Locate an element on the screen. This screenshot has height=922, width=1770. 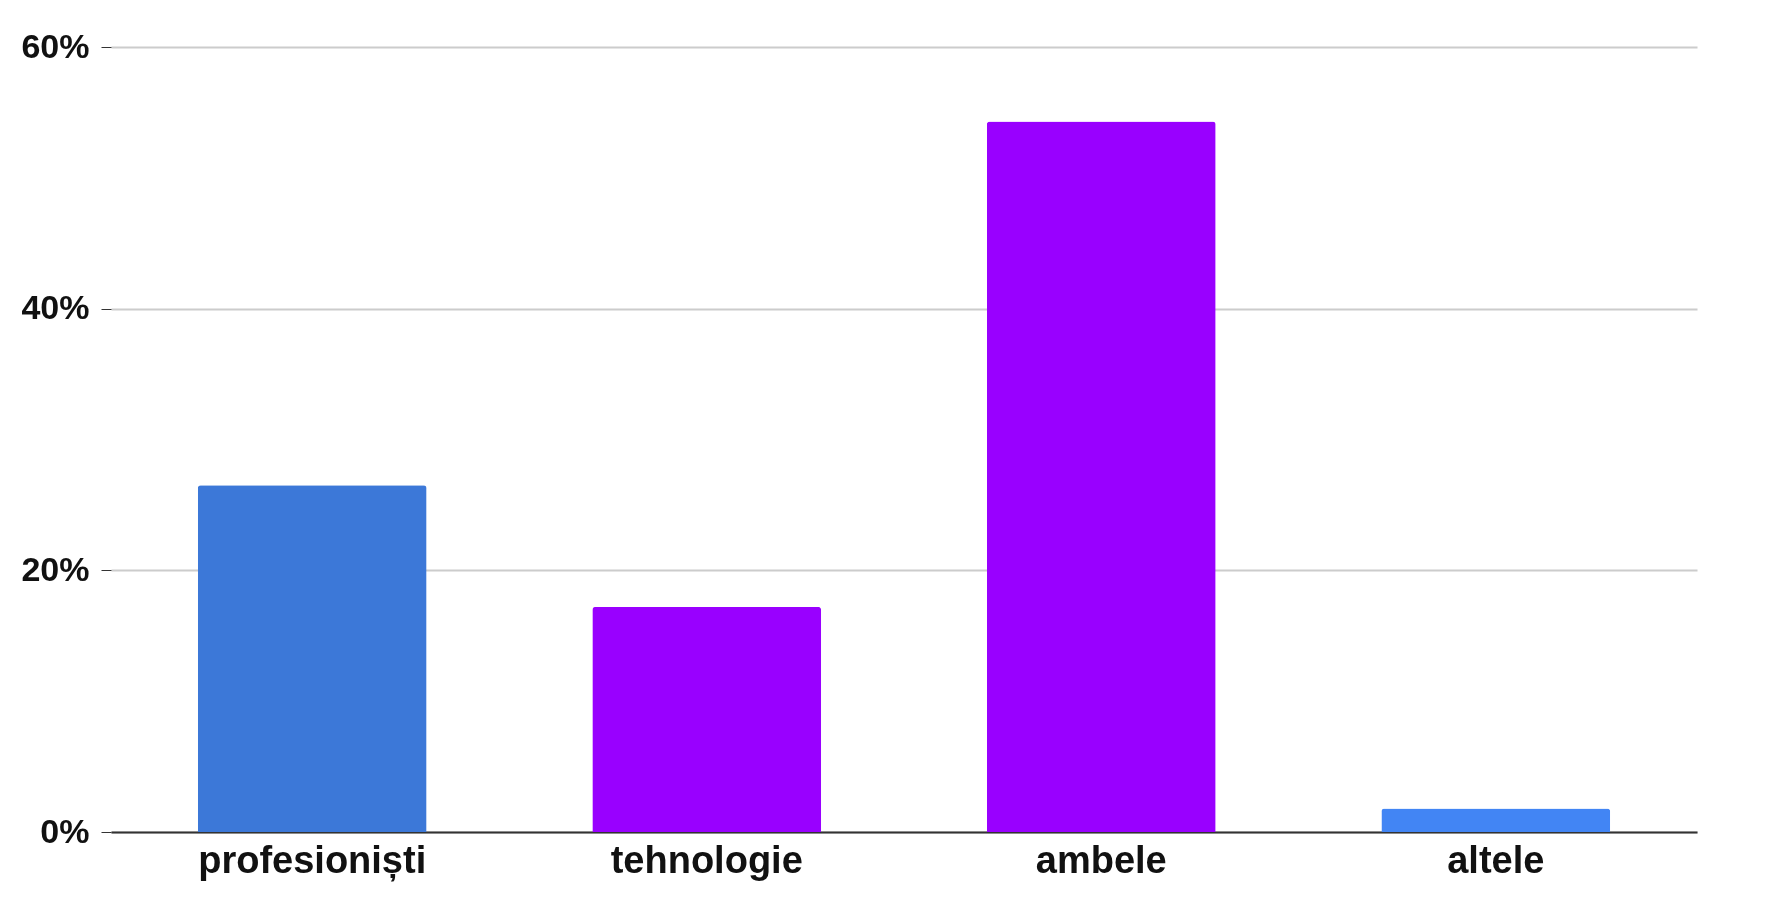
x-tick-label: tehnologie is located at coordinates (706, 859).